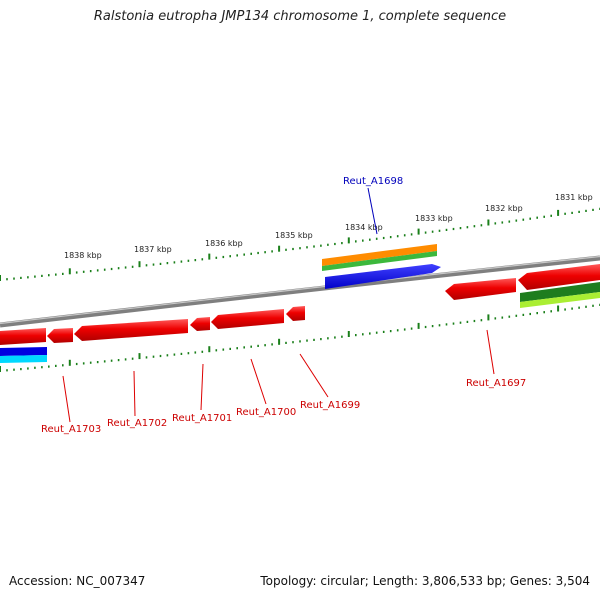 The image size is (600, 600). What do you see at coordinates (373, 181) in the screenshot?
I see `gene-label-reut-a1698: Reut_A1698` at bounding box center [373, 181].